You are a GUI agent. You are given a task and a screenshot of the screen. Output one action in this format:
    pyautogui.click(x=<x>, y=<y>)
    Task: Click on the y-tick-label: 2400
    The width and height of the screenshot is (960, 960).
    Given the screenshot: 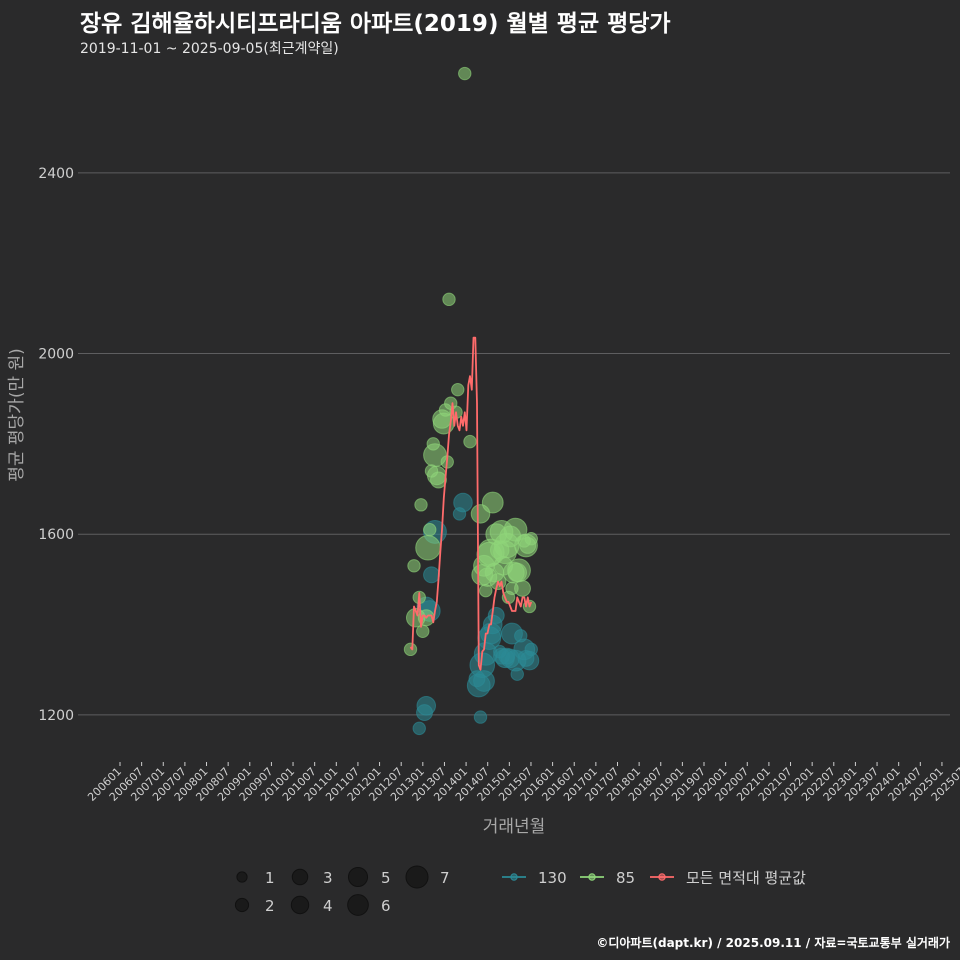 What is the action you would take?
    pyautogui.click(x=56, y=174)
    